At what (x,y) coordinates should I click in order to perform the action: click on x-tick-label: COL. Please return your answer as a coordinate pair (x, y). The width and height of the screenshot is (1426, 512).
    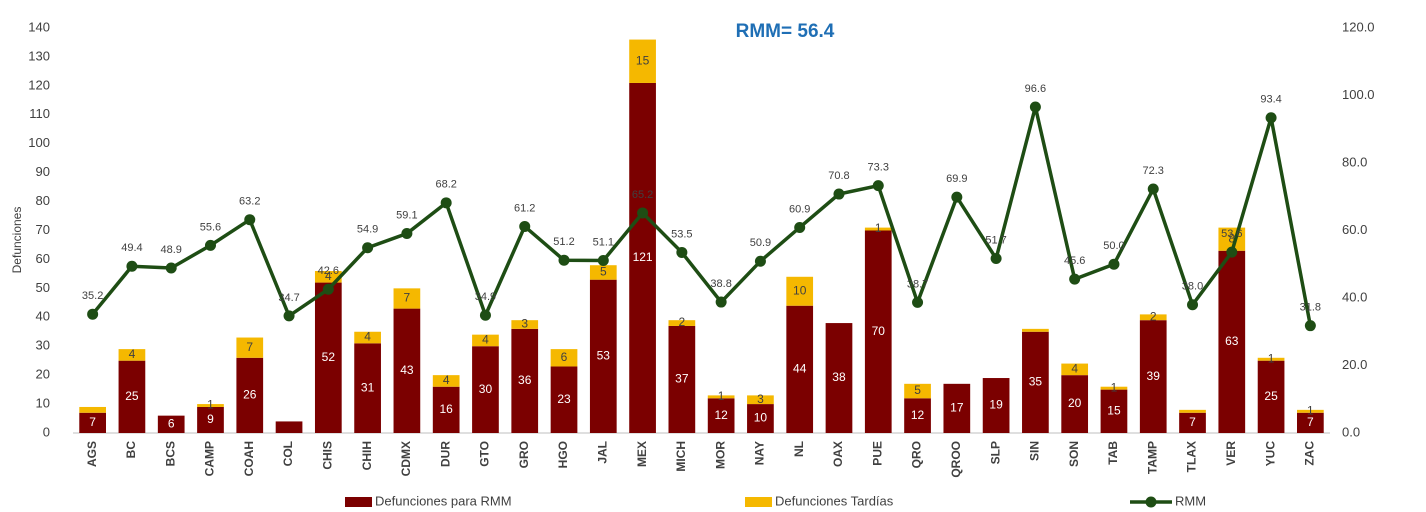
    Looking at the image, I should click on (288, 453).